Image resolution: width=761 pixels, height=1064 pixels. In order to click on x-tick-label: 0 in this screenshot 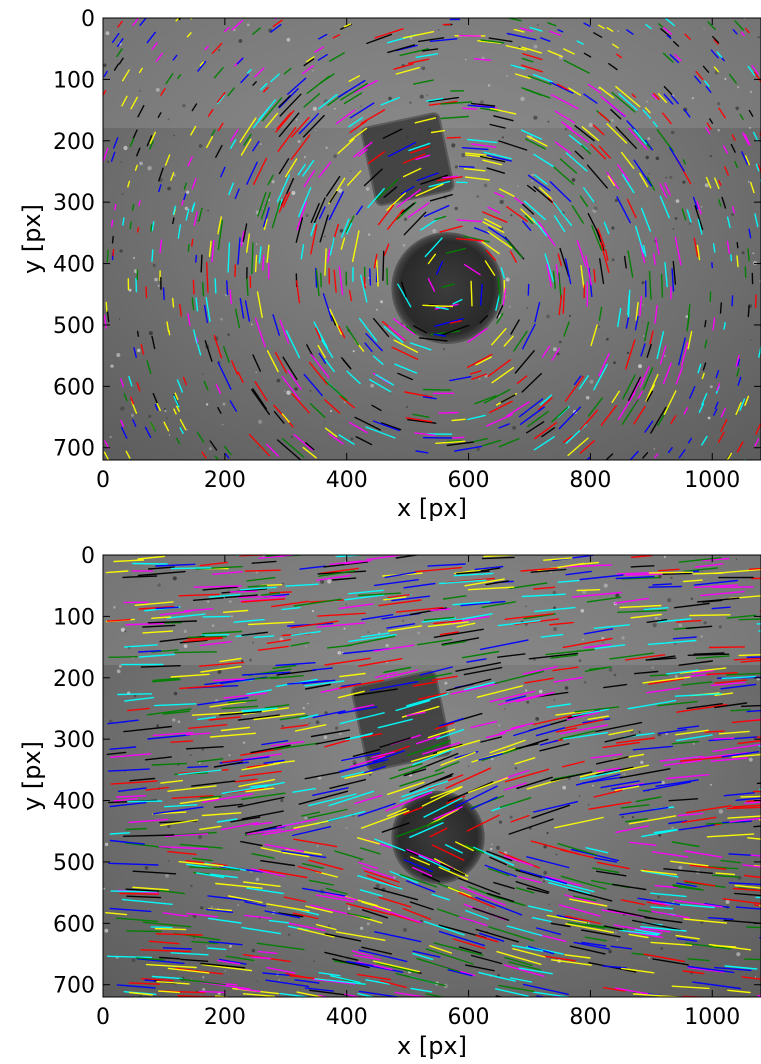, I will do `click(103, 1017)`.